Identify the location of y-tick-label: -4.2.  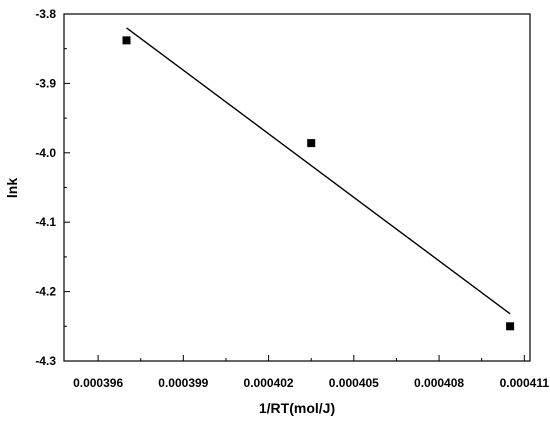
(45, 292).